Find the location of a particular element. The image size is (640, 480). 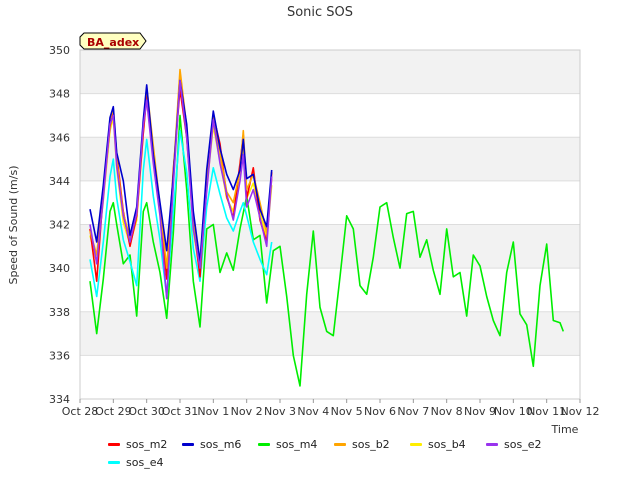

badge-label: BA_adex is located at coordinates (113, 42).